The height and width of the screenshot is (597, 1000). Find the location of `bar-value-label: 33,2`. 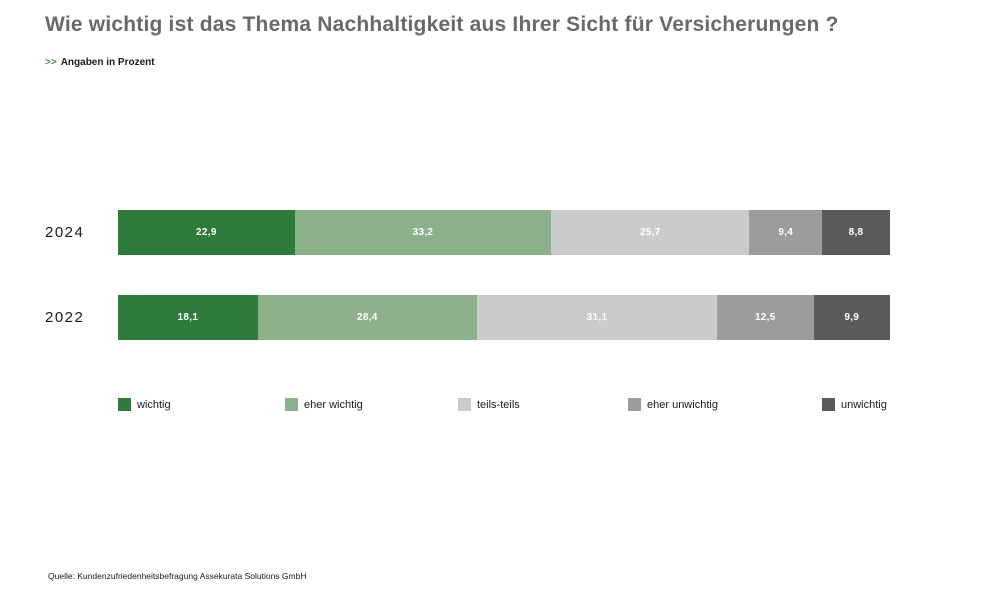

bar-value-label: 33,2 is located at coordinates (423, 232).